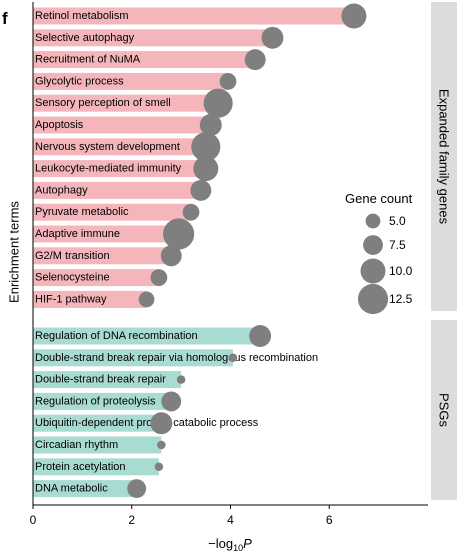 The image size is (458, 558). What do you see at coordinates (88, 60) in the screenshot?
I see `bar-label: Recruitment of NuMA` at bounding box center [88, 60].